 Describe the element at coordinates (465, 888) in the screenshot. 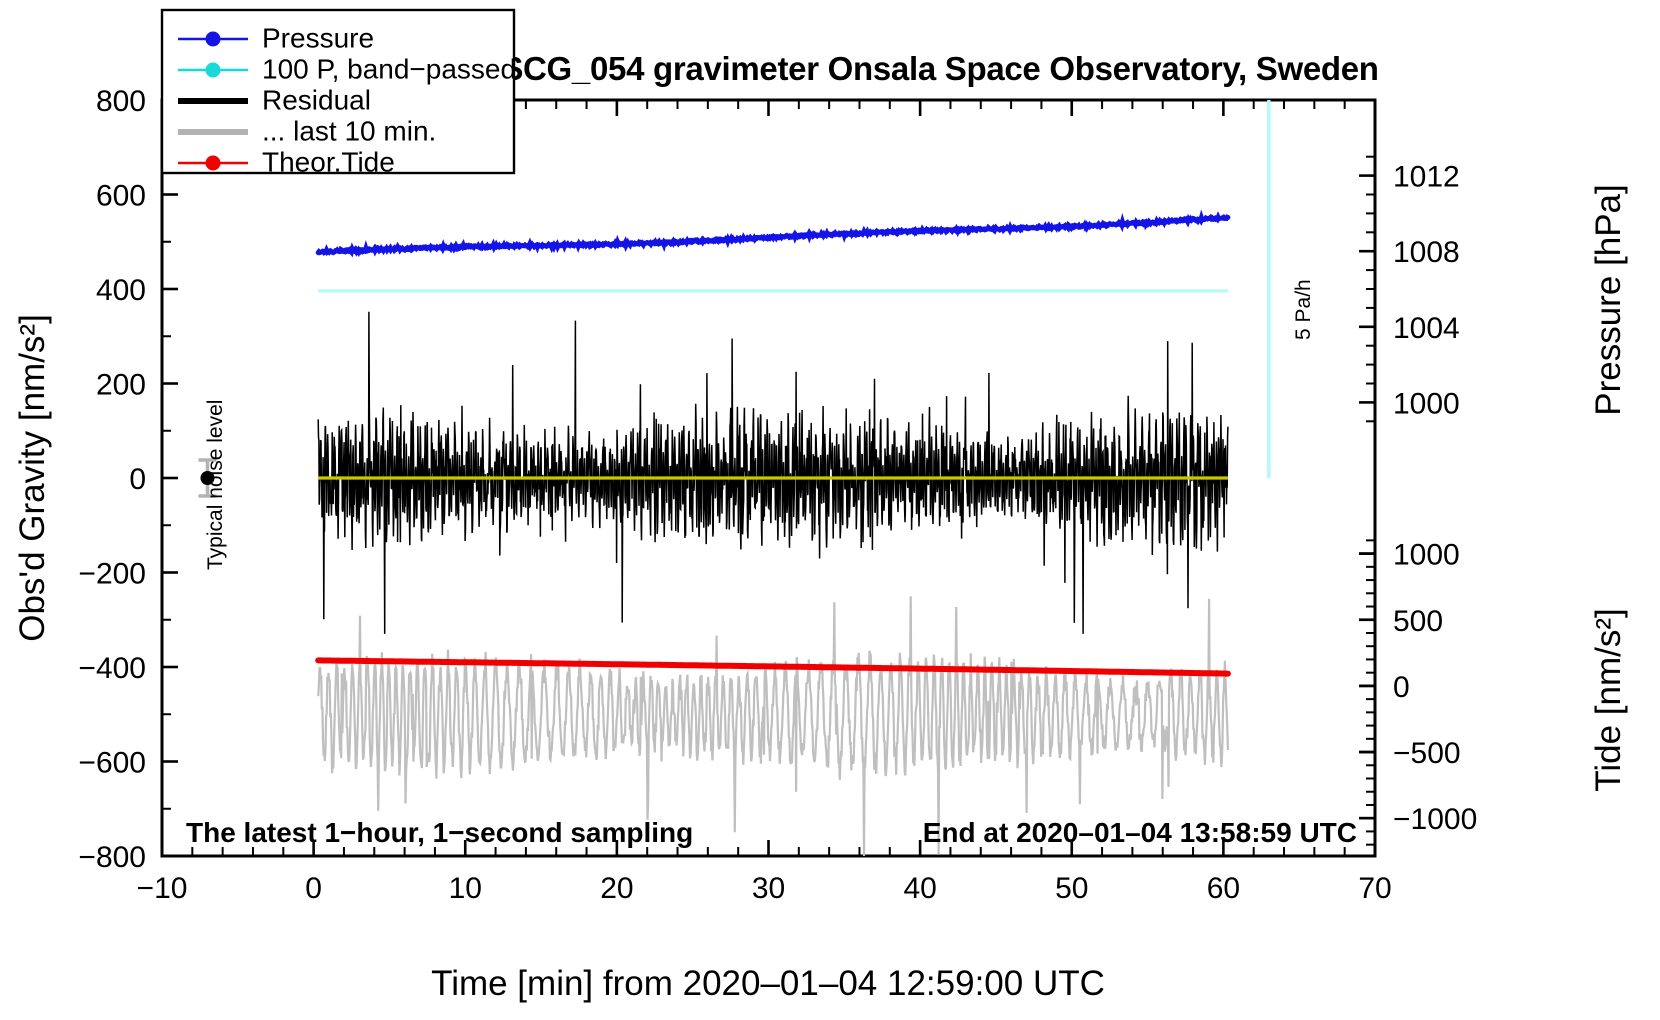

I see `x-tick-label: 10` at that location.